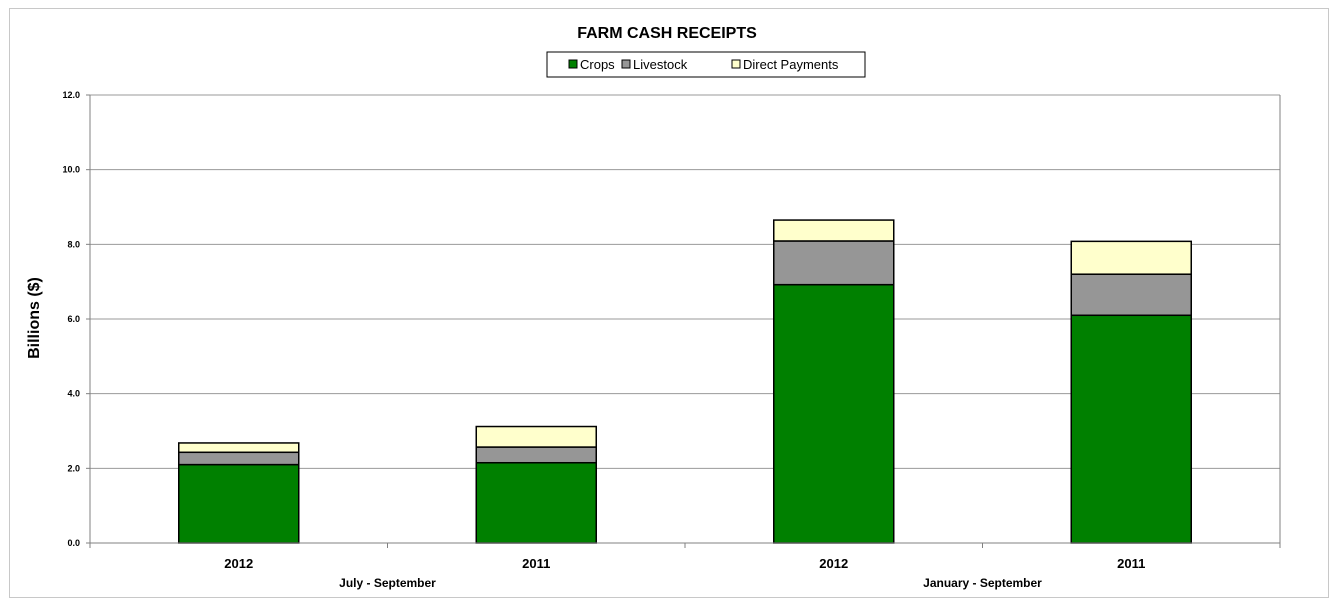 The image size is (1335, 601). I want to click on y-tick-label: 0.0, so click(73, 543).